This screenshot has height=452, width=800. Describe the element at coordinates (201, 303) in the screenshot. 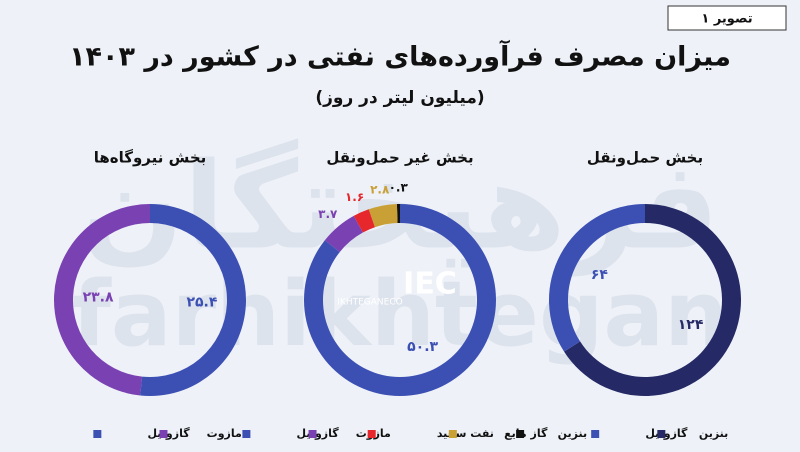

I see `value-label: ۲۵.۴` at that location.